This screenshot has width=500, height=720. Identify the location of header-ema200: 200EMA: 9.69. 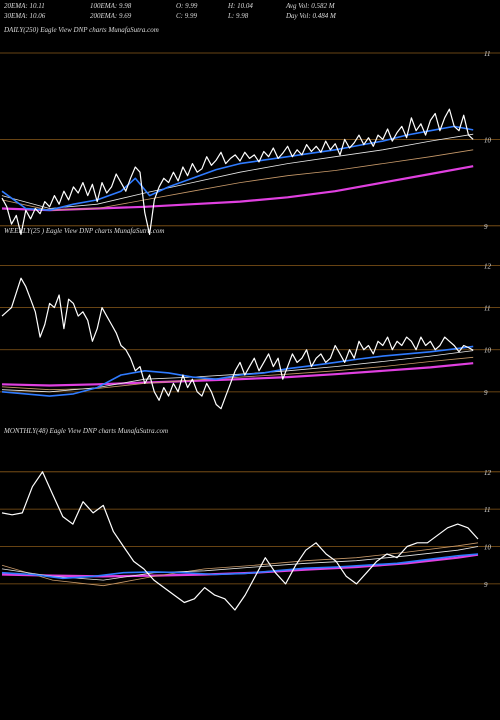
(111, 16).